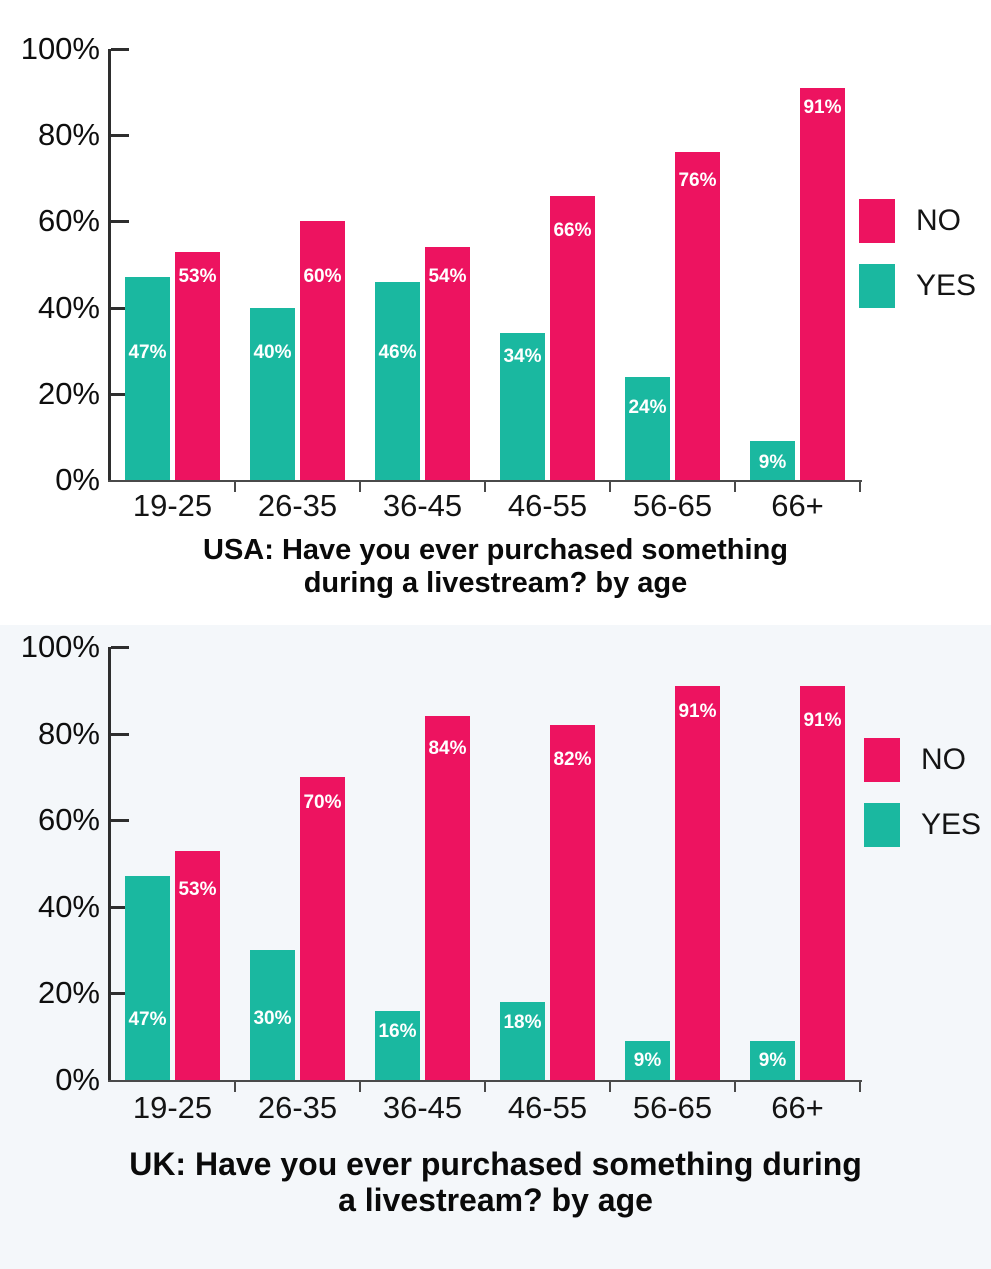  Describe the element at coordinates (672, 1107) in the screenshot. I see `uk-category-56-65: 56-65` at that location.